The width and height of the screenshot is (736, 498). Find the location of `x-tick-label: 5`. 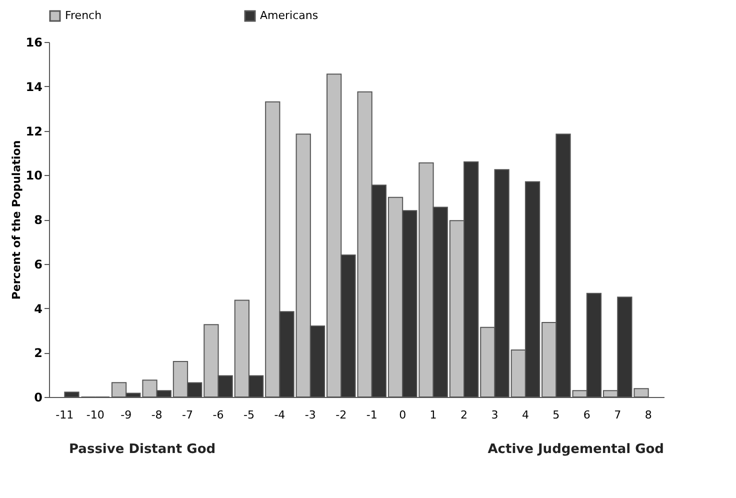

x-tick-label: 5 is located at coordinates (556, 415).